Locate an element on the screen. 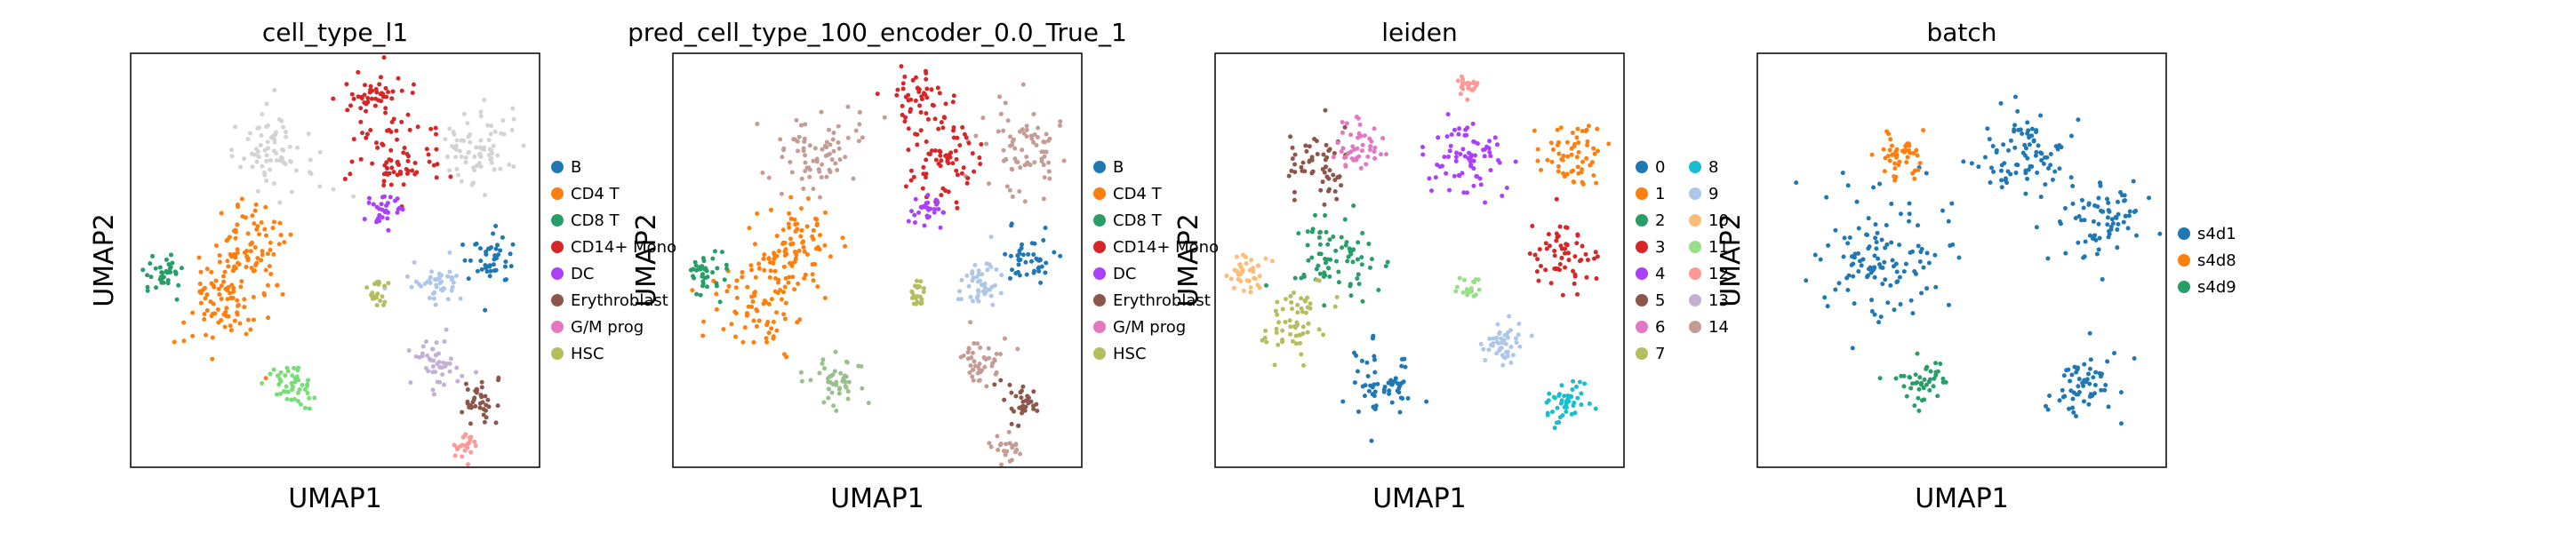 This screenshot has height=533, width=2576. panel-title: cell_type_l1 is located at coordinates (335, 32).